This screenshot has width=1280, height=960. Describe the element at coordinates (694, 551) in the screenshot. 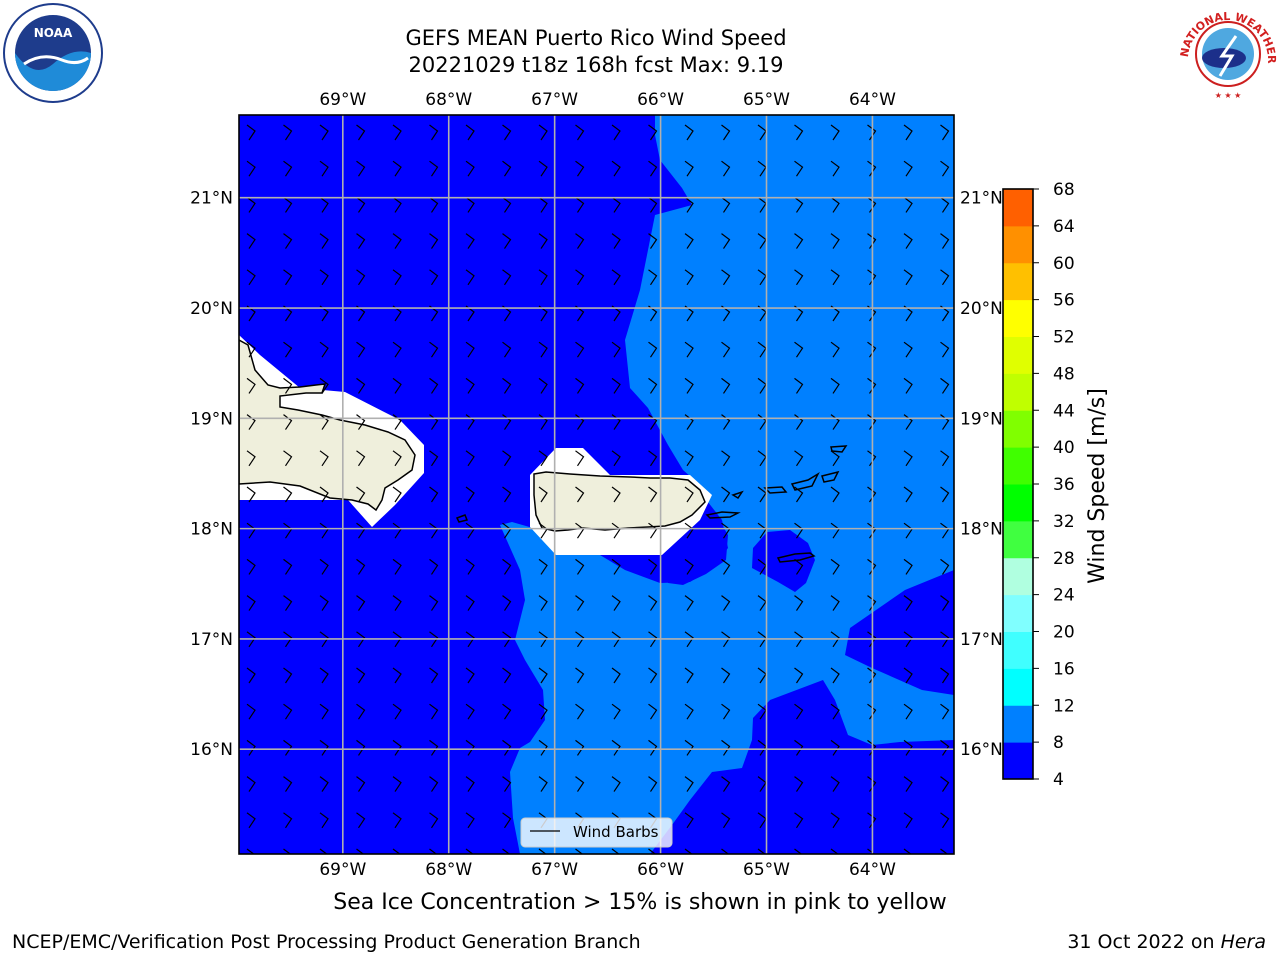

I see `wind-4-8-patch` at that location.